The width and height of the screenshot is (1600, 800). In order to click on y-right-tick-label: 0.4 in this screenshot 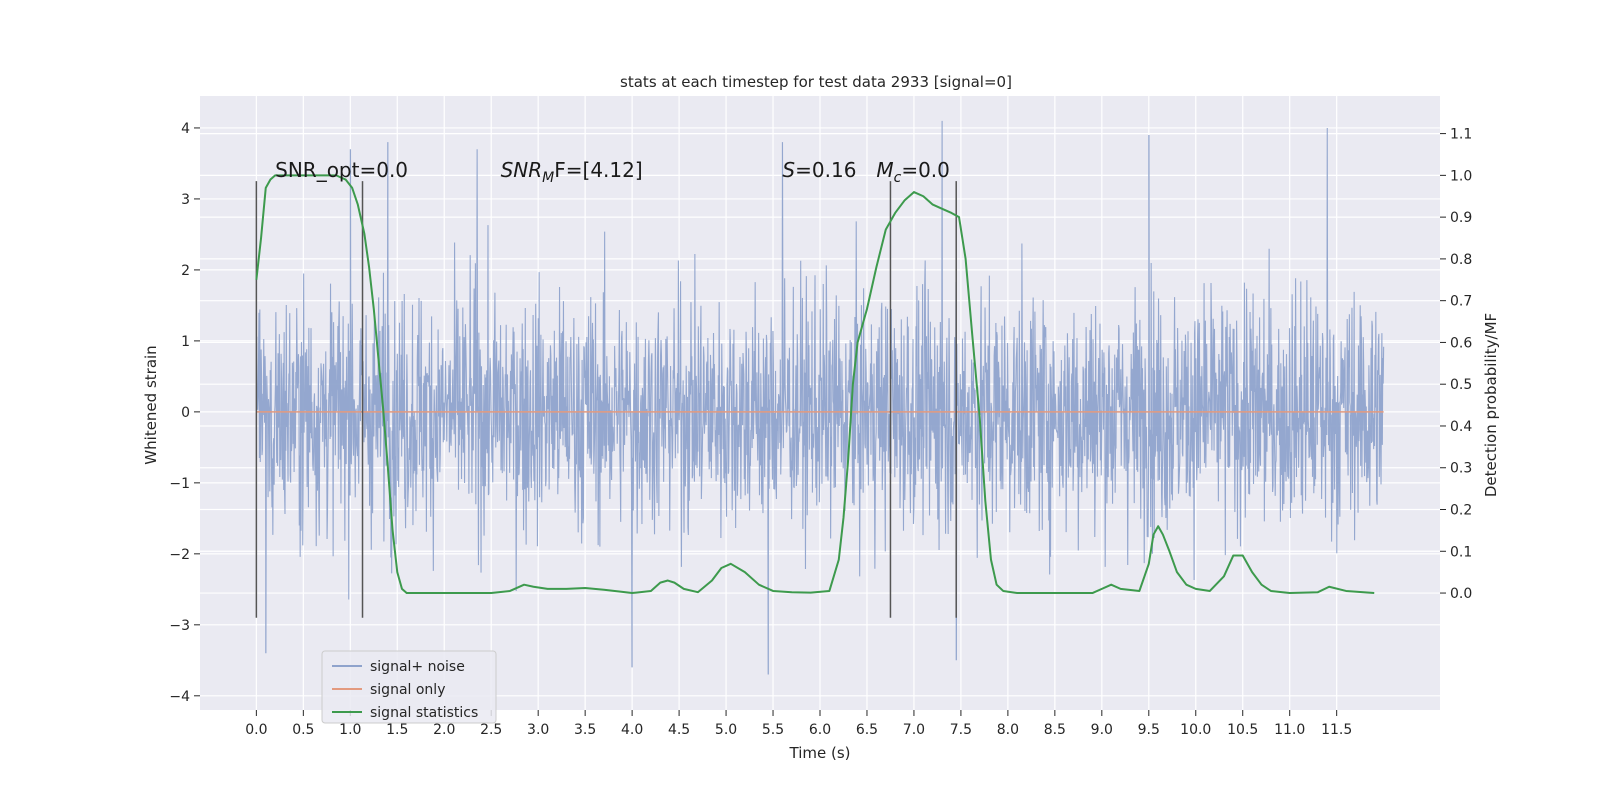, I will do `click(1461, 427)`.